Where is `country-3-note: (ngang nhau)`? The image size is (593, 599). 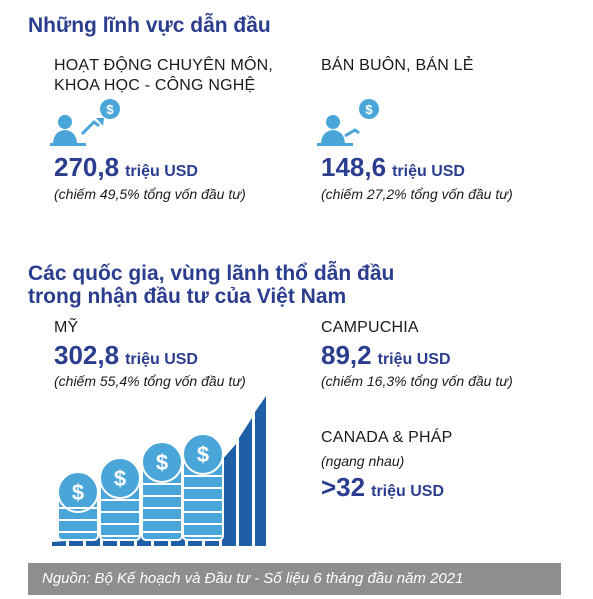 country-3-note: (ngang nhau) is located at coordinates (363, 461).